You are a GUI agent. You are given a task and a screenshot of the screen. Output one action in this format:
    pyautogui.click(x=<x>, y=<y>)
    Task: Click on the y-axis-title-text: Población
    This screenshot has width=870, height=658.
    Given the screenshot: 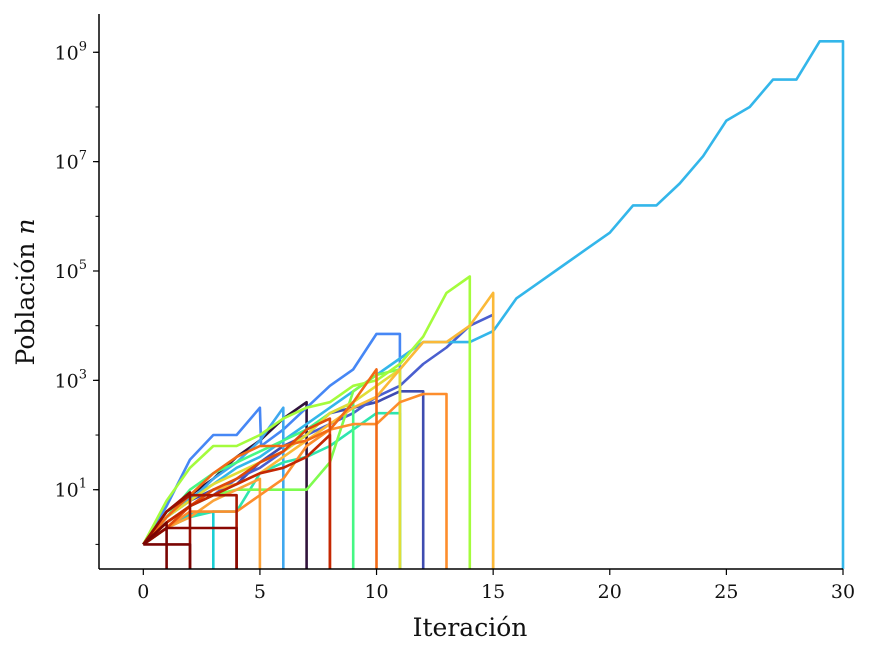 What is the action you would take?
    pyautogui.click(x=25, y=304)
    